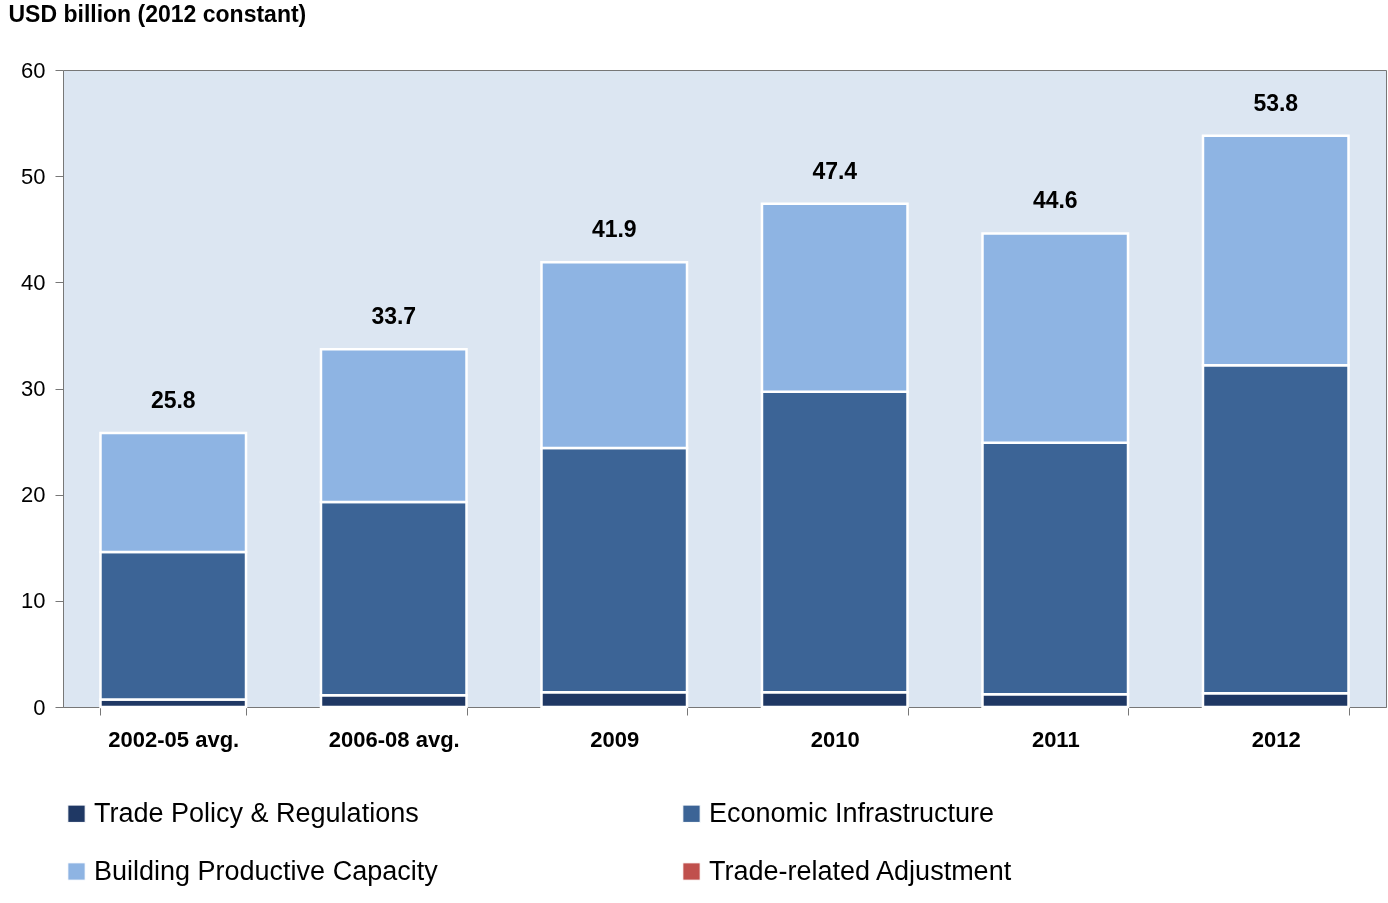  Describe the element at coordinates (852, 812) in the screenshot. I see `legend-label: Economic Infrastructure` at that location.